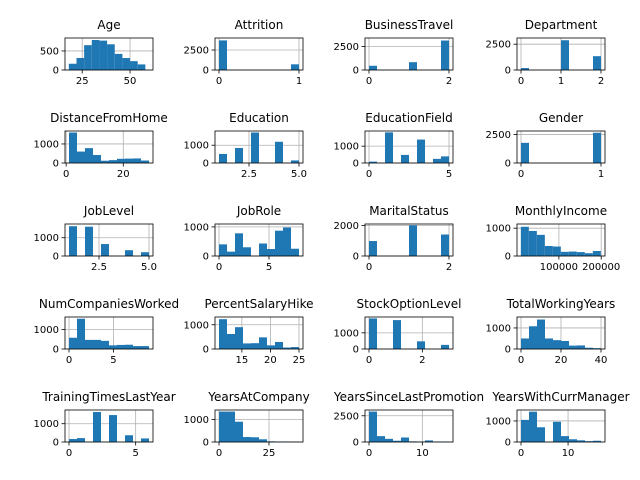 Image resolution: width=640 pixels, height=480 pixels. What do you see at coordinates (130, 81) in the screenshot?
I see `x-tick-label: 50` at bounding box center [130, 81].